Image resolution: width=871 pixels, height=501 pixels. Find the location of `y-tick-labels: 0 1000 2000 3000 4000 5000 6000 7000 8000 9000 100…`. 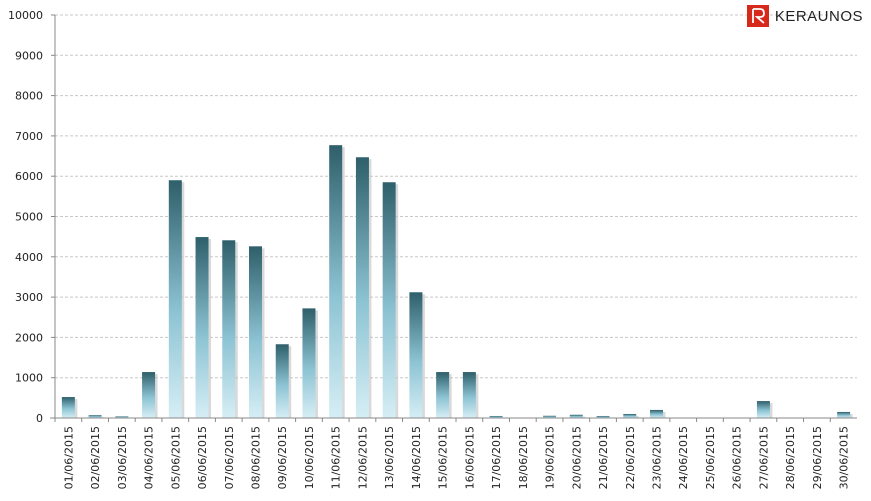

y-tick-labels: 0 1000 2000 3000 4000 5000 6000 7000 8000 9000 100… is located at coordinates (25, 217).